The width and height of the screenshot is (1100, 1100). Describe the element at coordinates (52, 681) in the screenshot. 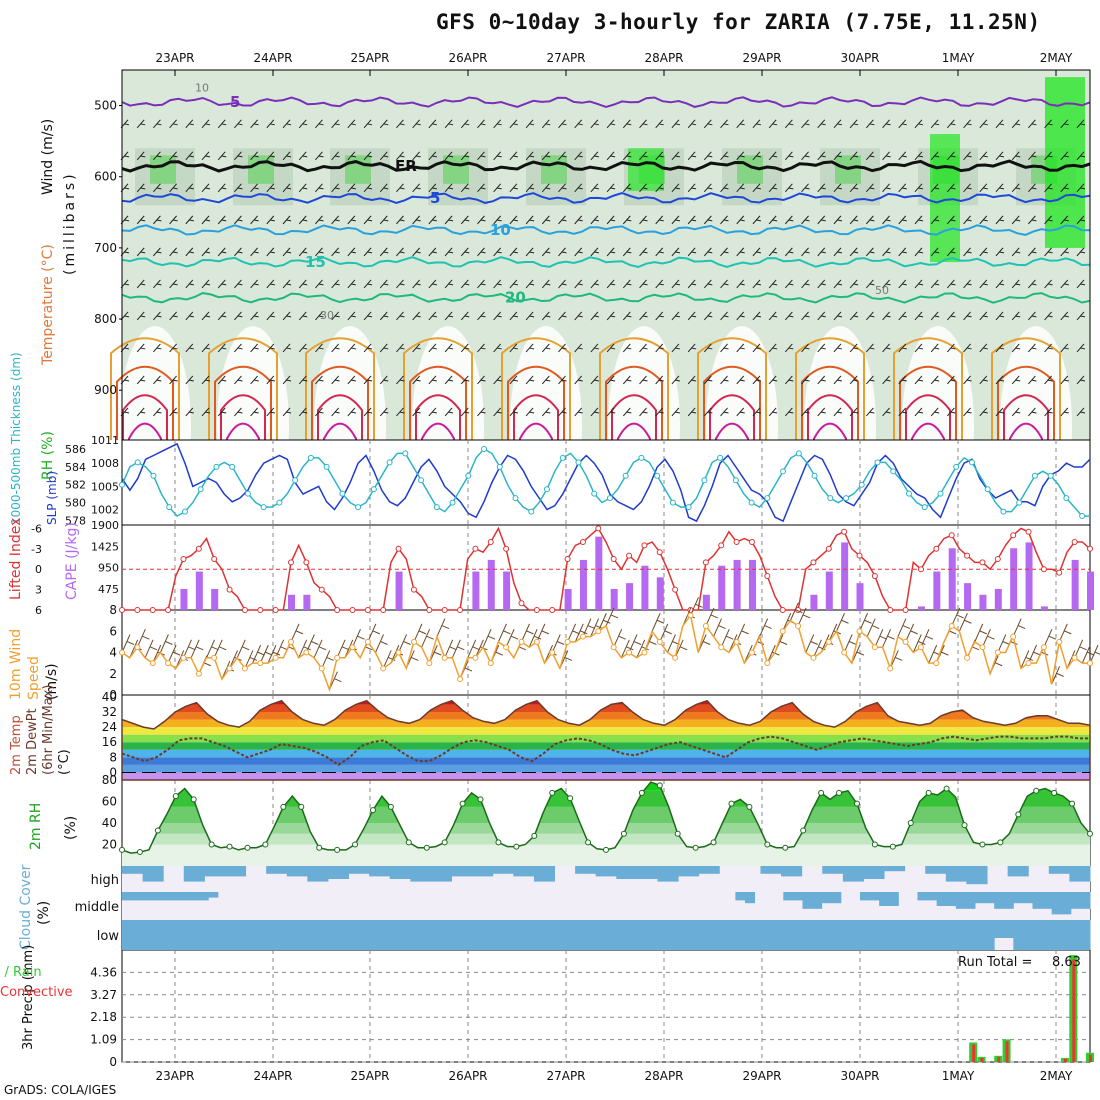

I see `wind-label-unit: (m/s)` at that location.